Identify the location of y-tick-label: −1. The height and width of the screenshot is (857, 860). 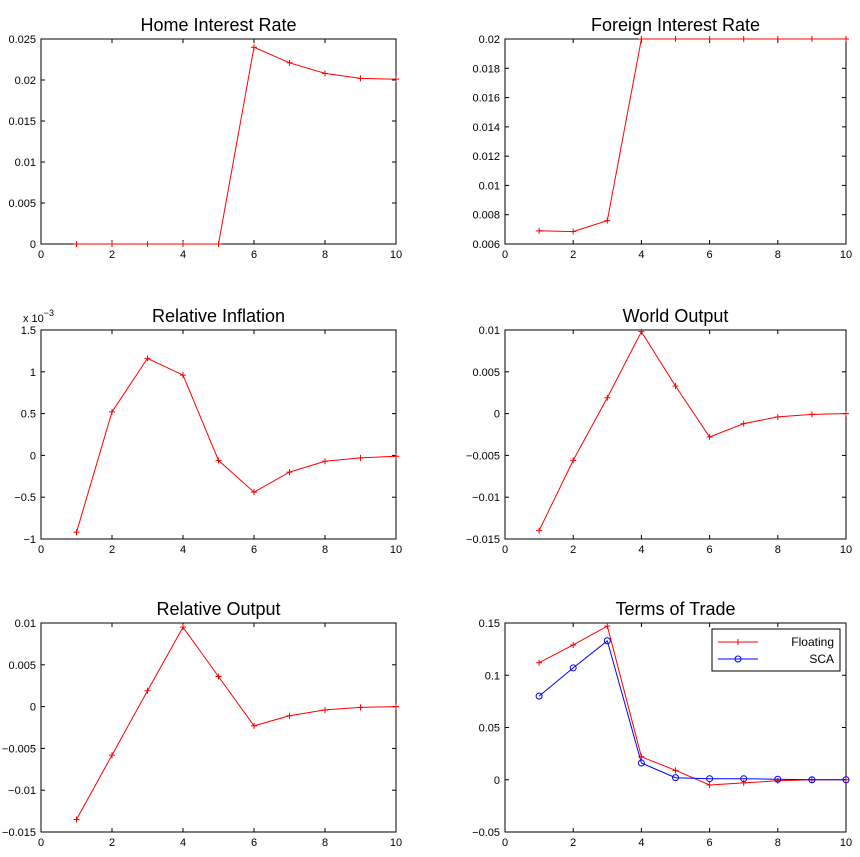
(29, 540).